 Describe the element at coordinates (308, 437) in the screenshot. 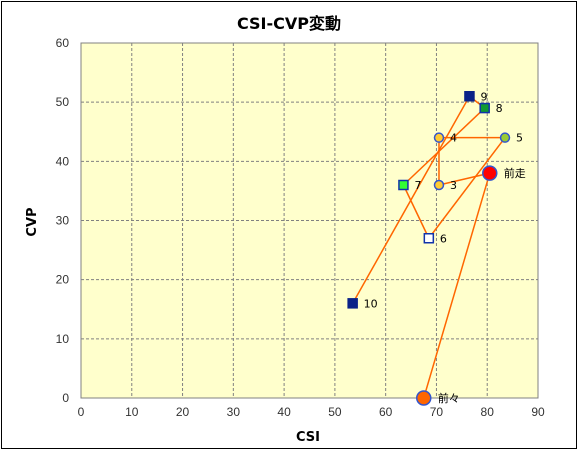

I see `x-axis-label: CSI` at that location.